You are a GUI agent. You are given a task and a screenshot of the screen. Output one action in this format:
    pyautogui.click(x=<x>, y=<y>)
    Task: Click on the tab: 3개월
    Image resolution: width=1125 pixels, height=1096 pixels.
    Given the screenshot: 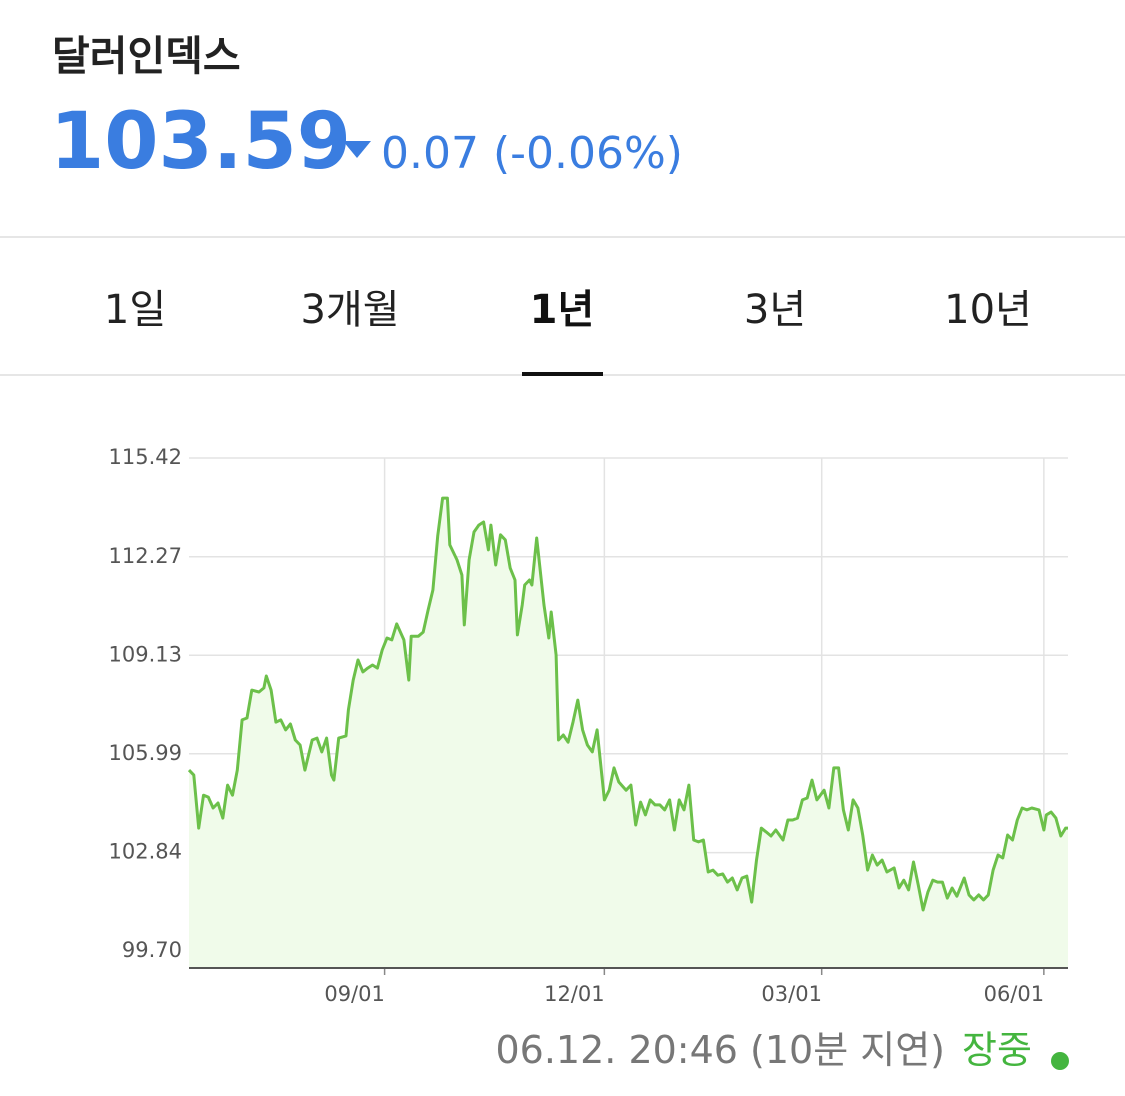 What is the action you would take?
    pyautogui.click(x=349, y=310)
    